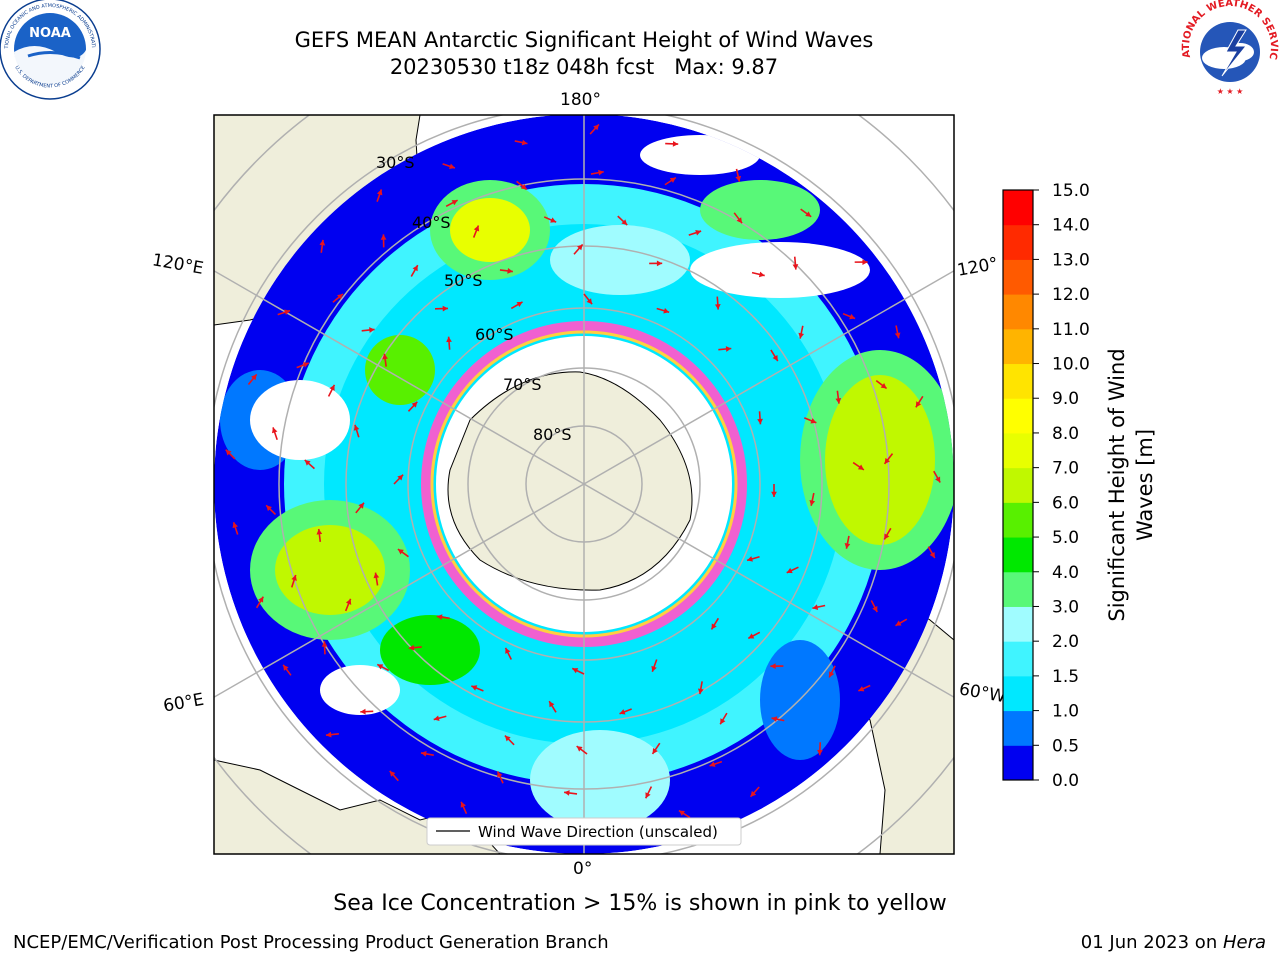 This screenshot has height=960, width=1280. I want to click on colorbar-tick-label: 10.0, so click(1071, 365).